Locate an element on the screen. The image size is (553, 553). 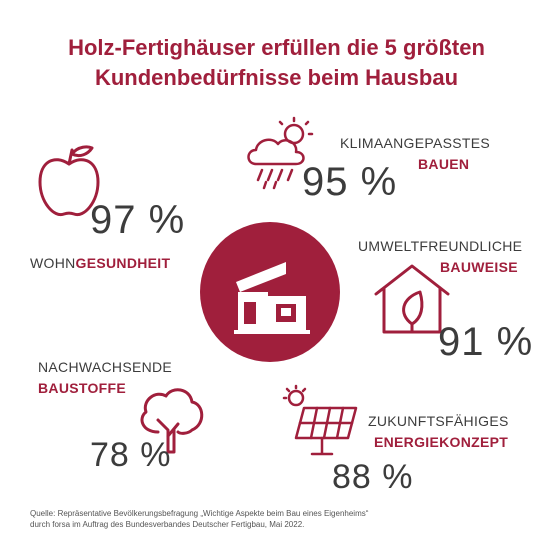
value-umwelt: 91 % is located at coordinates (486, 342).